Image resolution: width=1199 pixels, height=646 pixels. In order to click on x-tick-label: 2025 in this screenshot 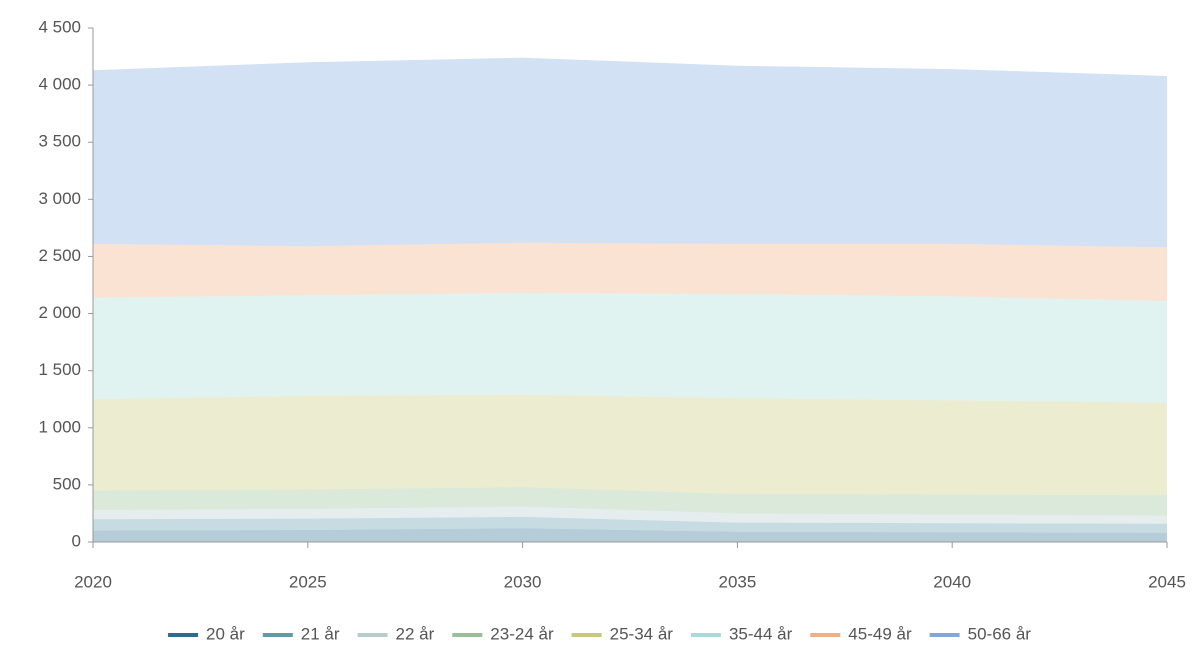, I will do `click(308, 581)`.